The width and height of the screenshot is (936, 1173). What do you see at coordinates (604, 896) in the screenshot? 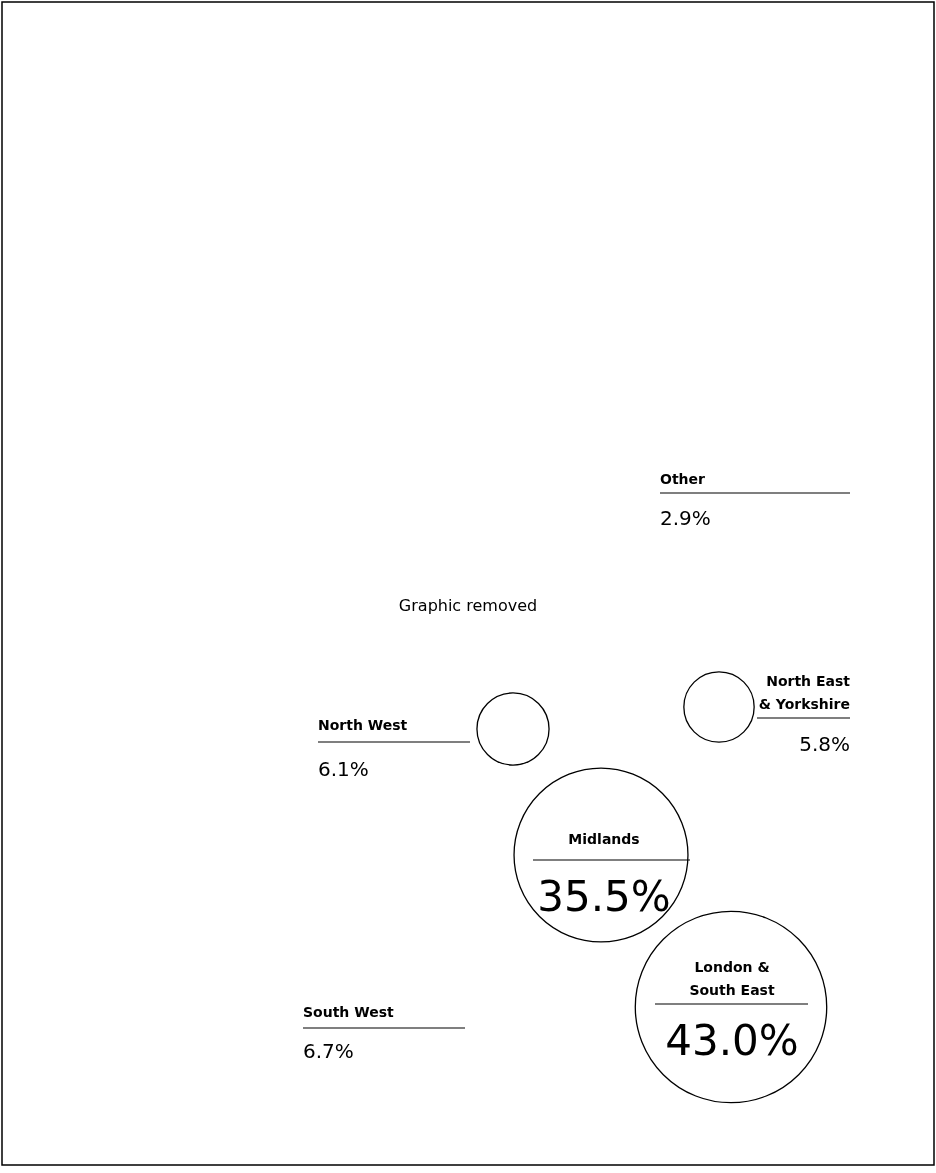
I see `data-label: 35.5%` at bounding box center [604, 896].